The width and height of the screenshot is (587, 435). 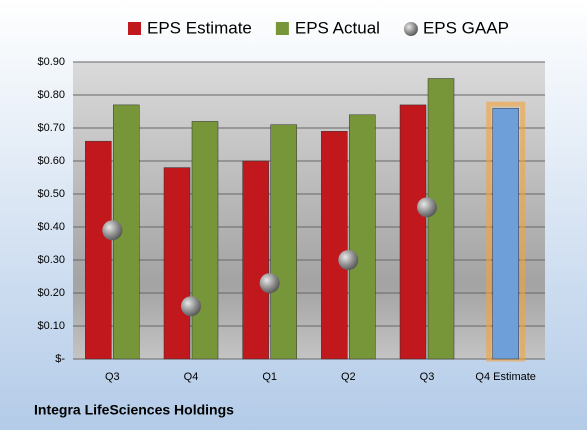 What do you see at coordinates (51, 128) in the screenshot?
I see `y-tick-label: $0.70` at bounding box center [51, 128].